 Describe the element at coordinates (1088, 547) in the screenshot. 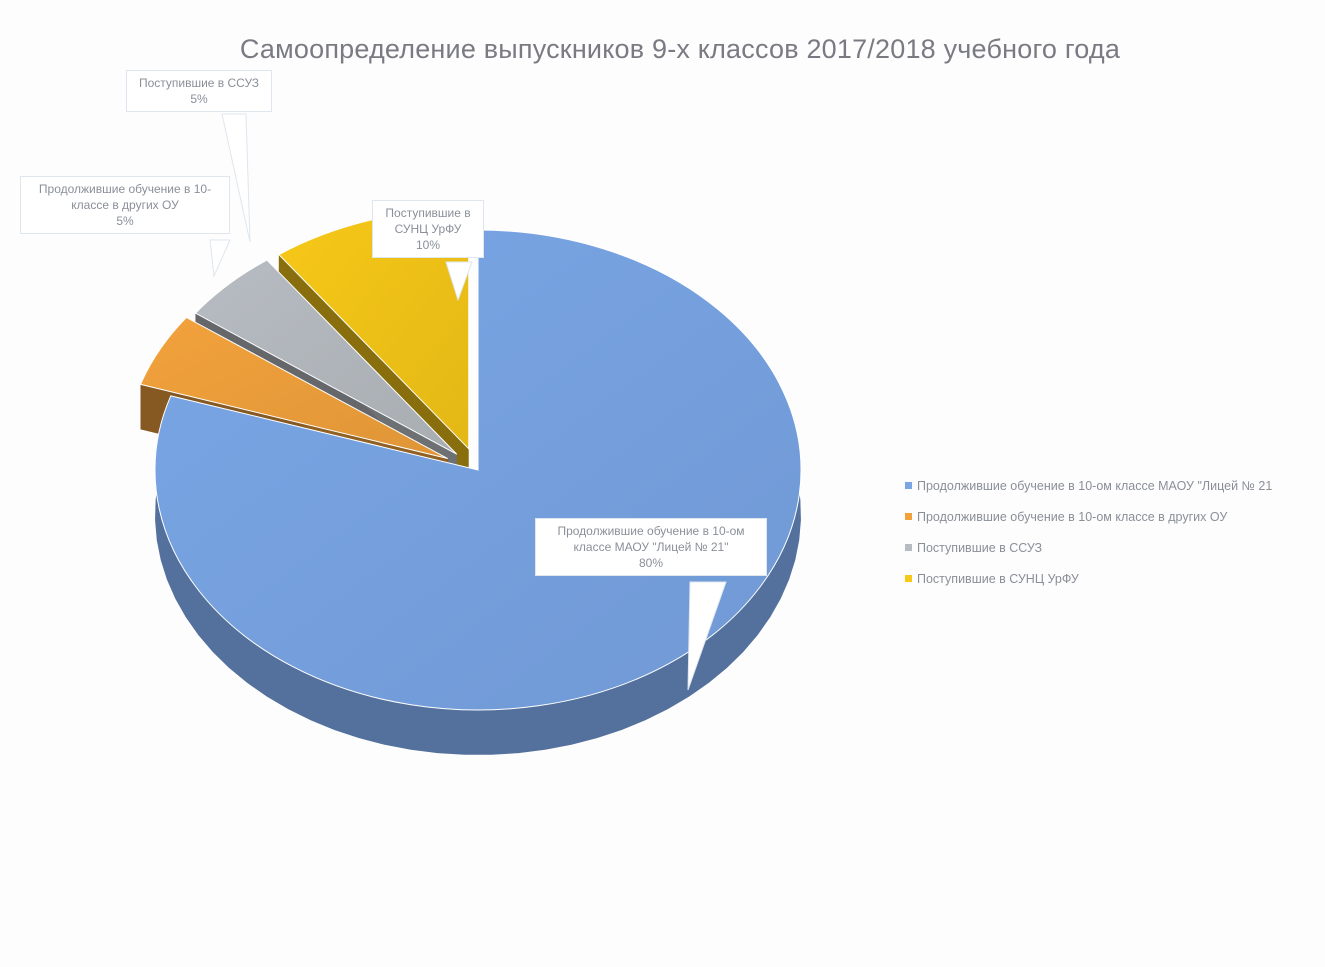

I see `legend-item-ssuz: Поступившие в ССУЗ` at that location.